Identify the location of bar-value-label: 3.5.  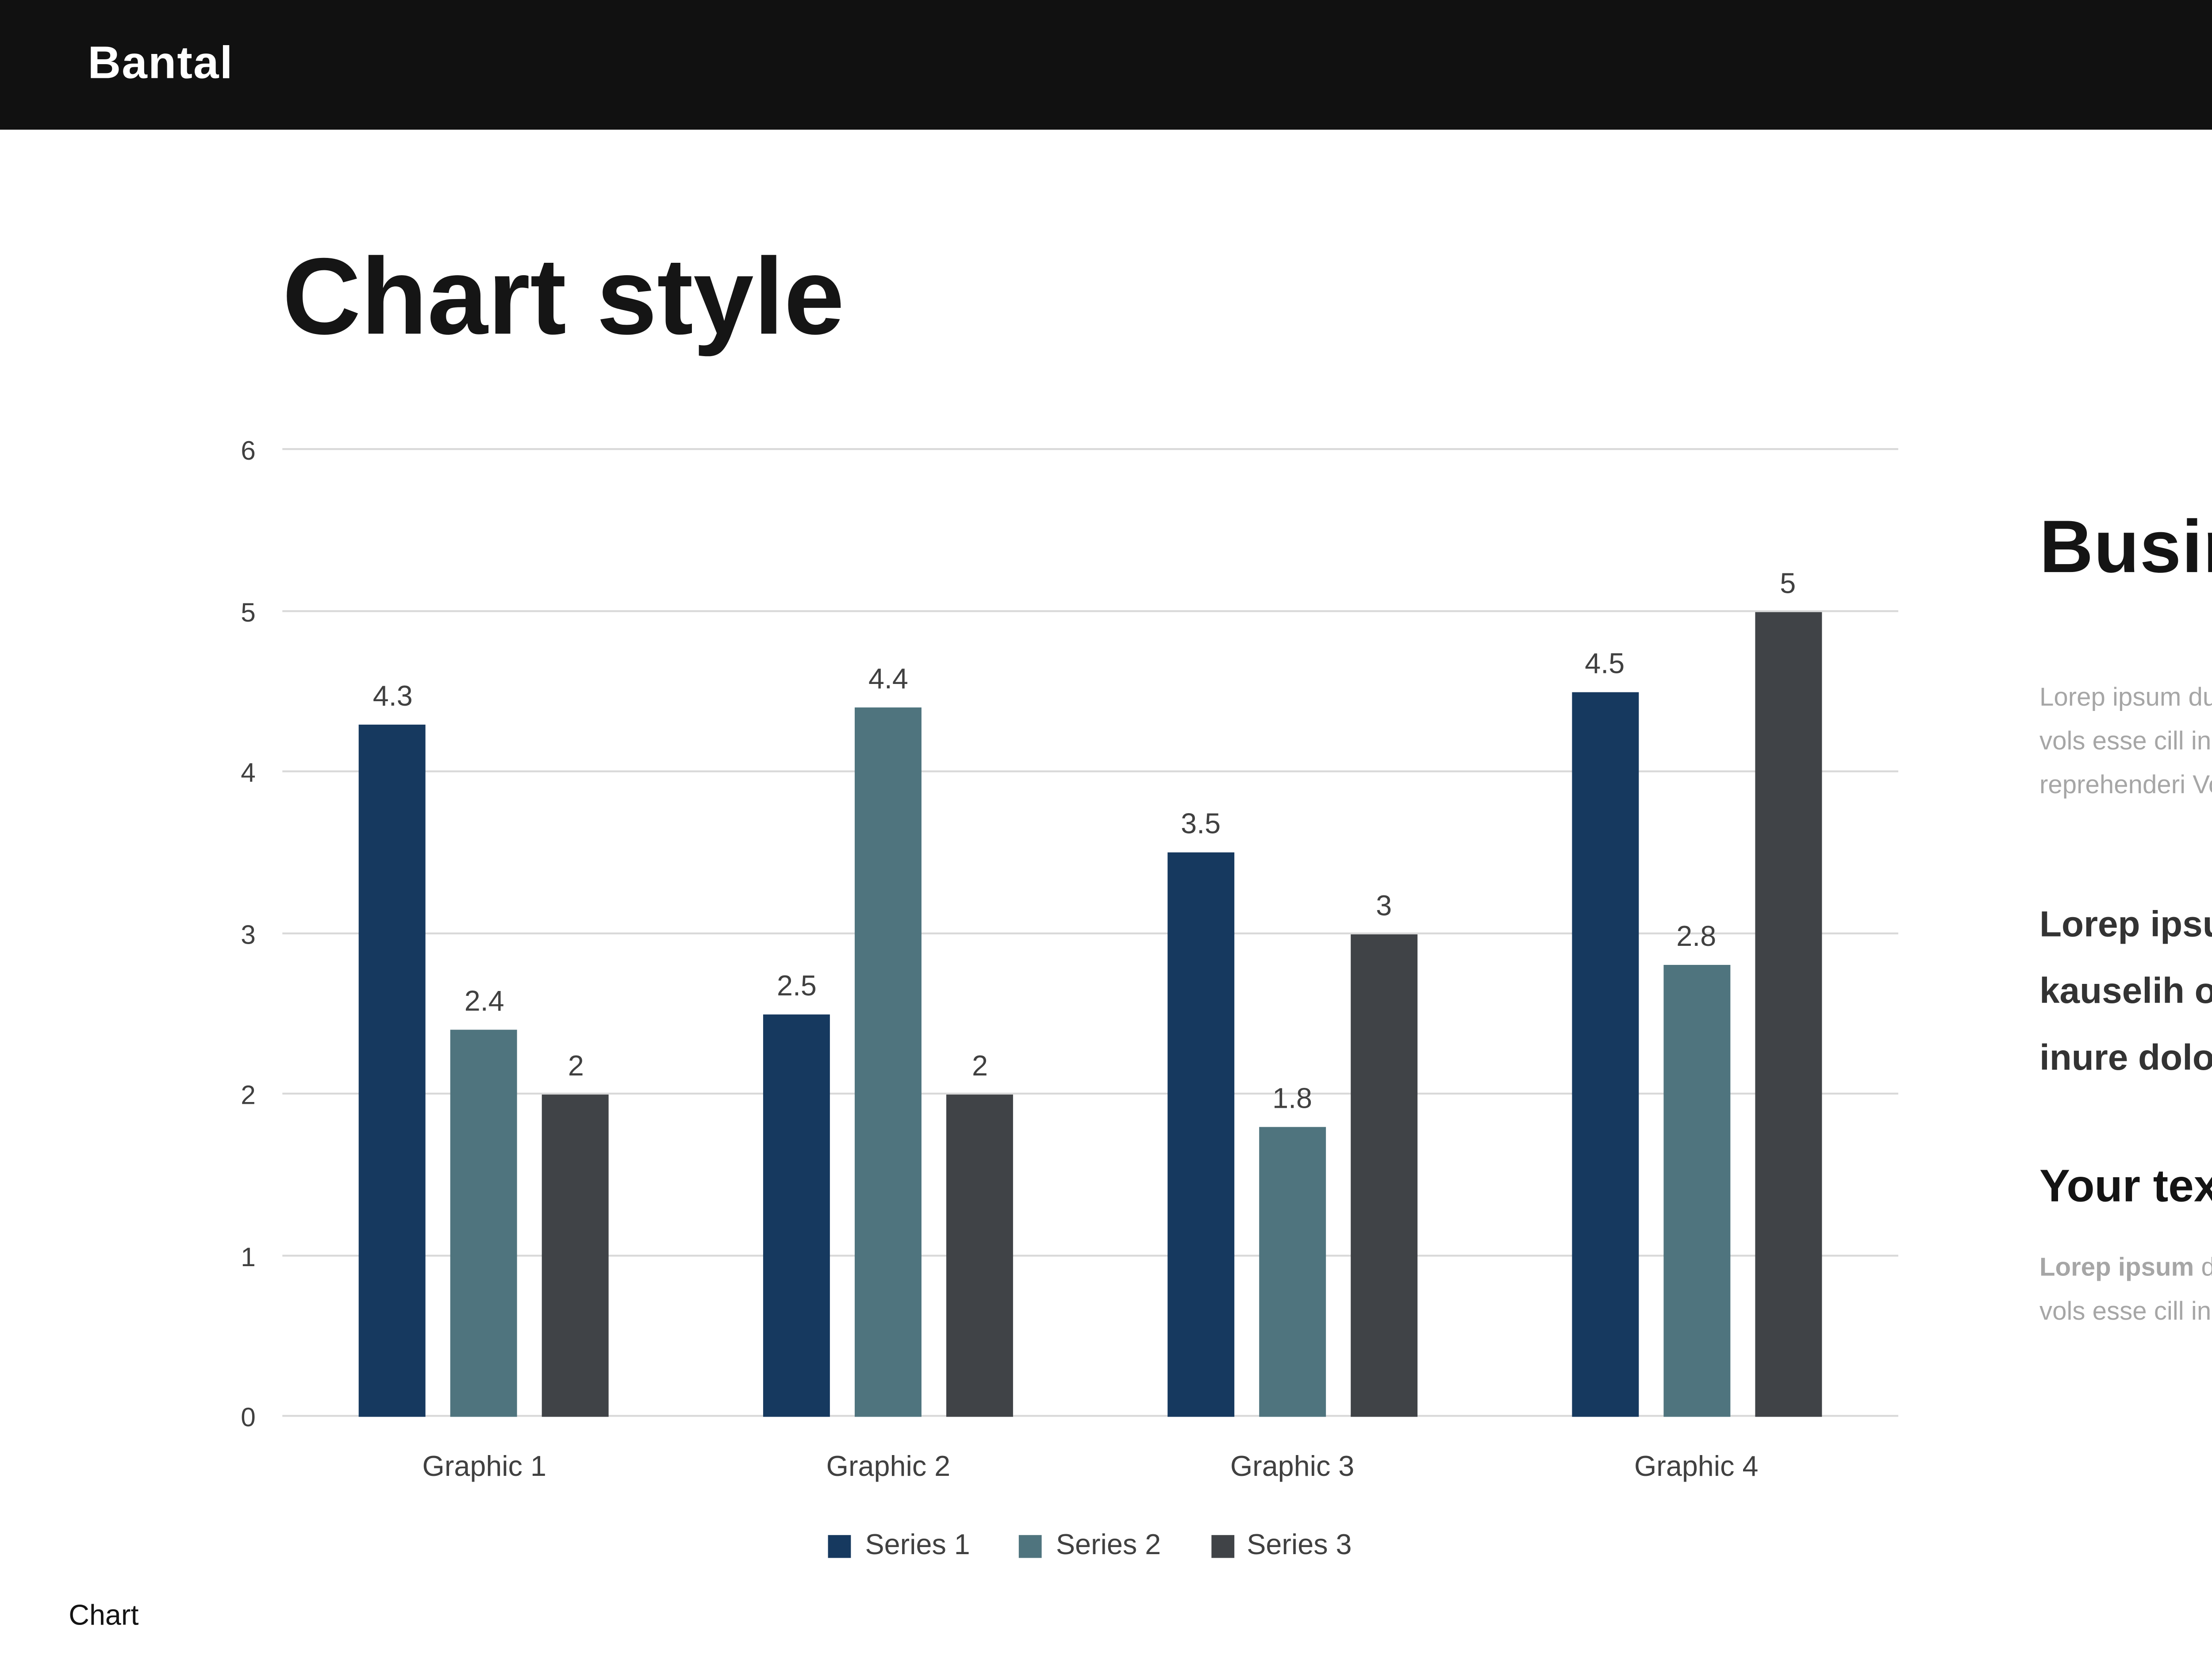
(1201, 825).